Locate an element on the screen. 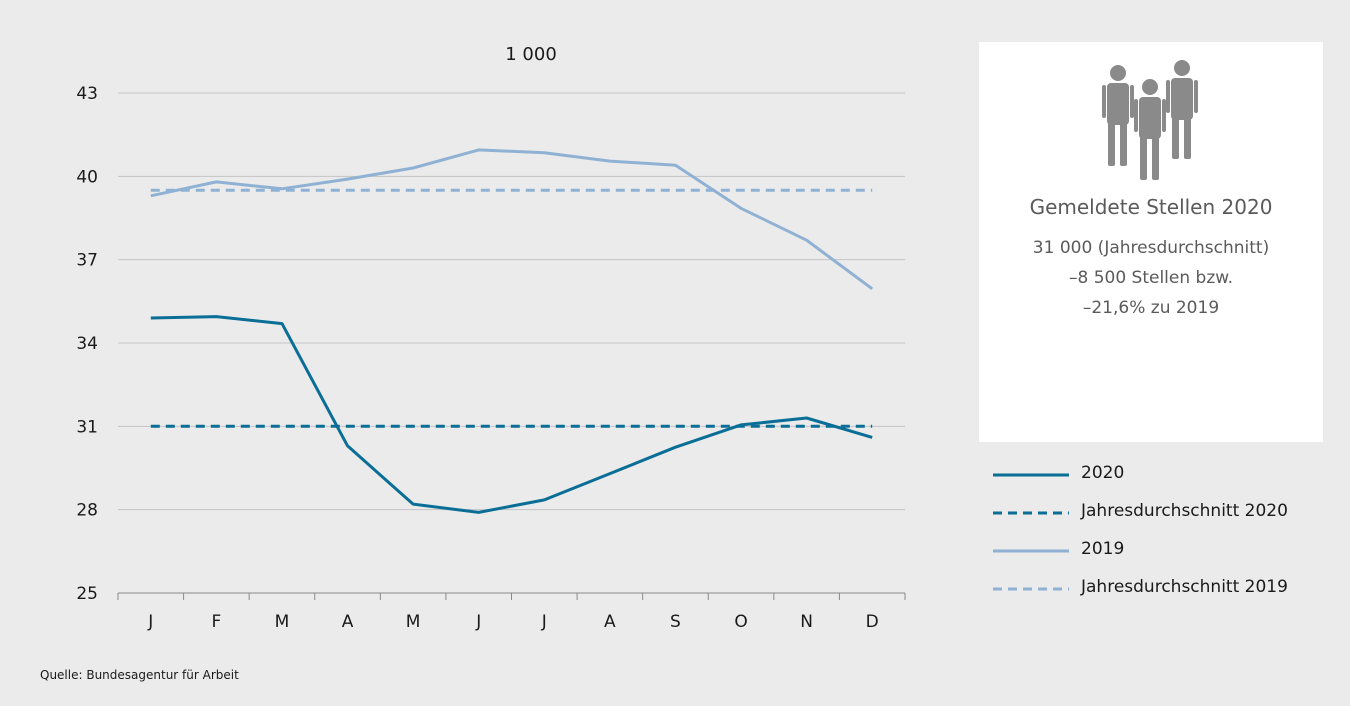 This screenshot has width=1350, height=706. legend-swatch-avg-2020 is located at coordinates (1031, 513).